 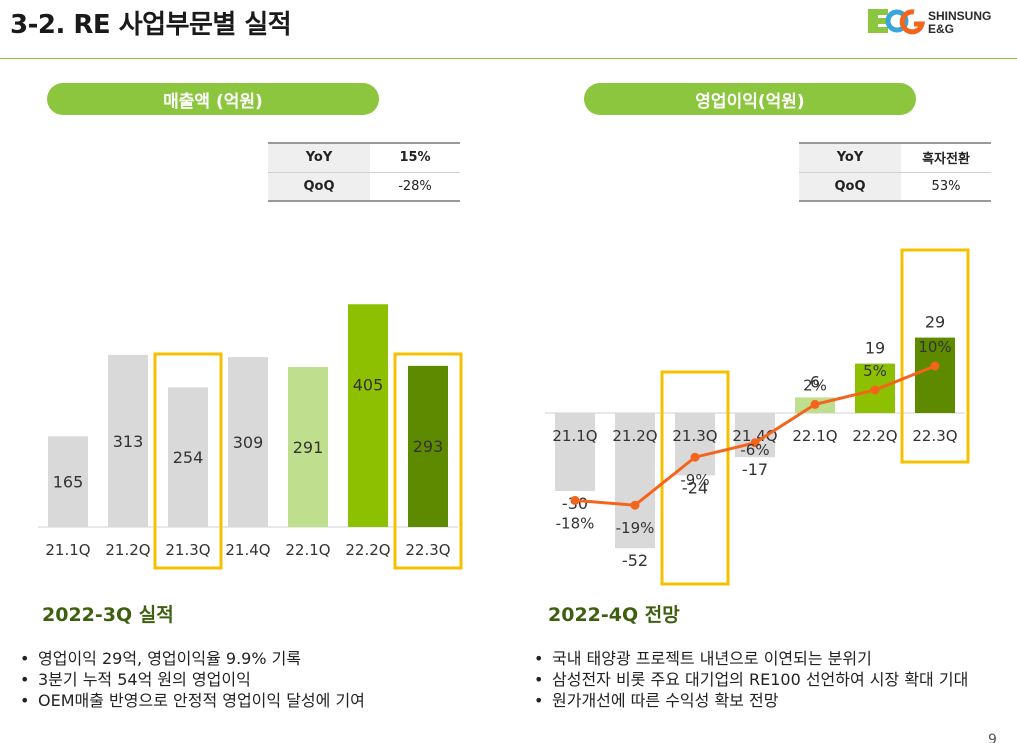 What do you see at coordinates (187, 550) in the screenshot?
I see `revenue-tick-label: 21.3Q` at bounding box center [187, 550].